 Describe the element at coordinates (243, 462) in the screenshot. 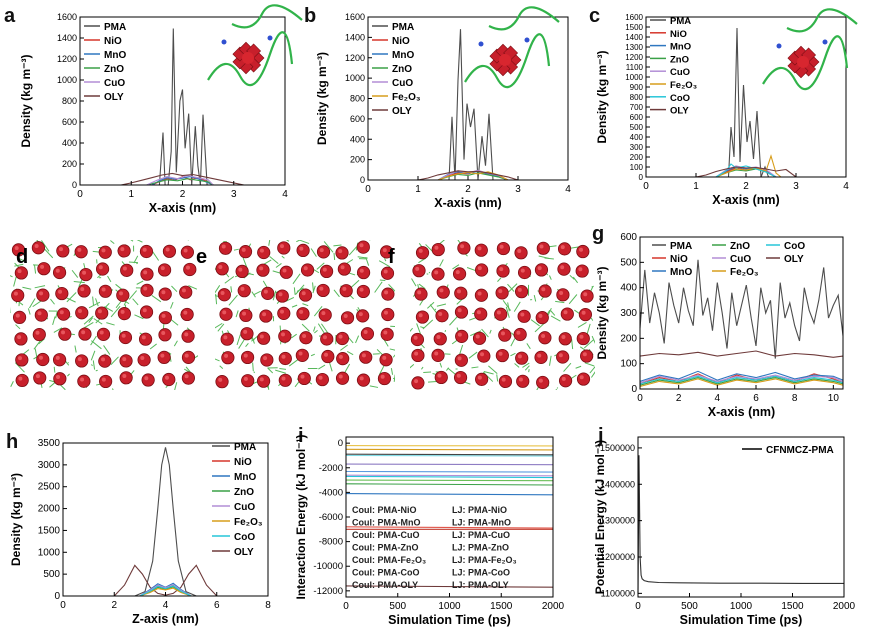

I see `legend-entry-h: NiO` at that location.